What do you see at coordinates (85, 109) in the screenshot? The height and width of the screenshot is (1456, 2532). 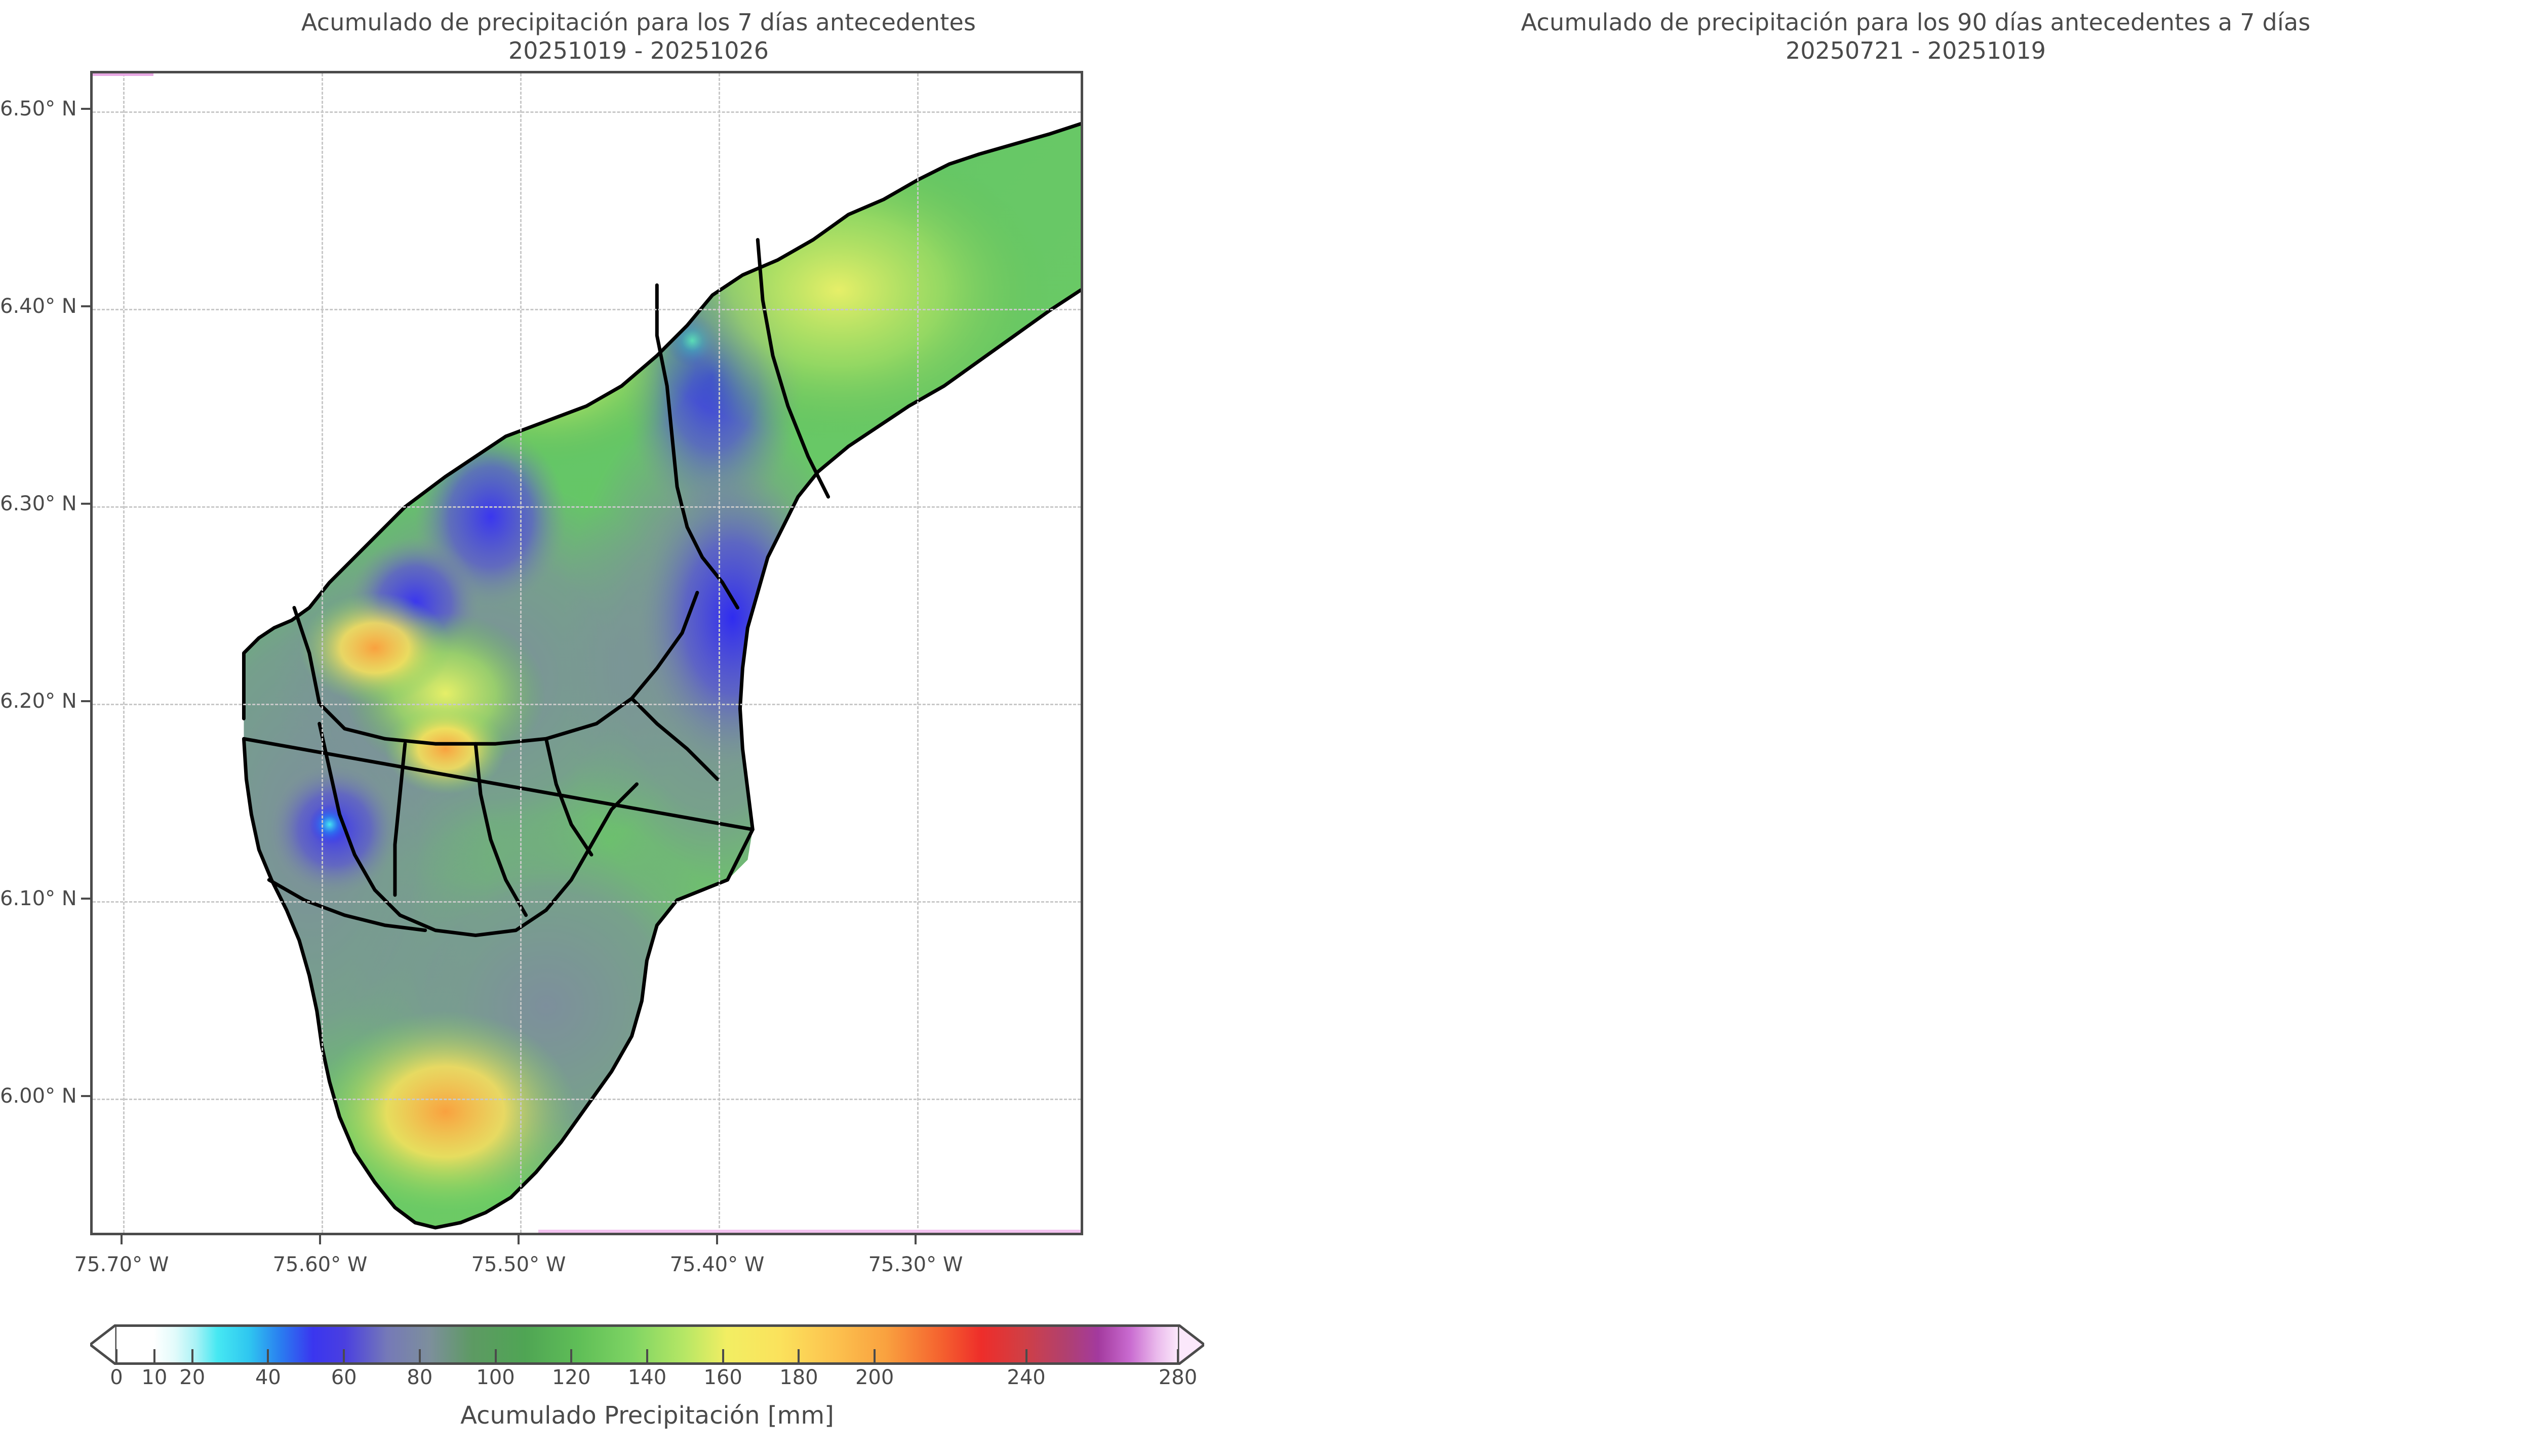 I see `left-ytick-6.50` at bounding box center [85, 109].